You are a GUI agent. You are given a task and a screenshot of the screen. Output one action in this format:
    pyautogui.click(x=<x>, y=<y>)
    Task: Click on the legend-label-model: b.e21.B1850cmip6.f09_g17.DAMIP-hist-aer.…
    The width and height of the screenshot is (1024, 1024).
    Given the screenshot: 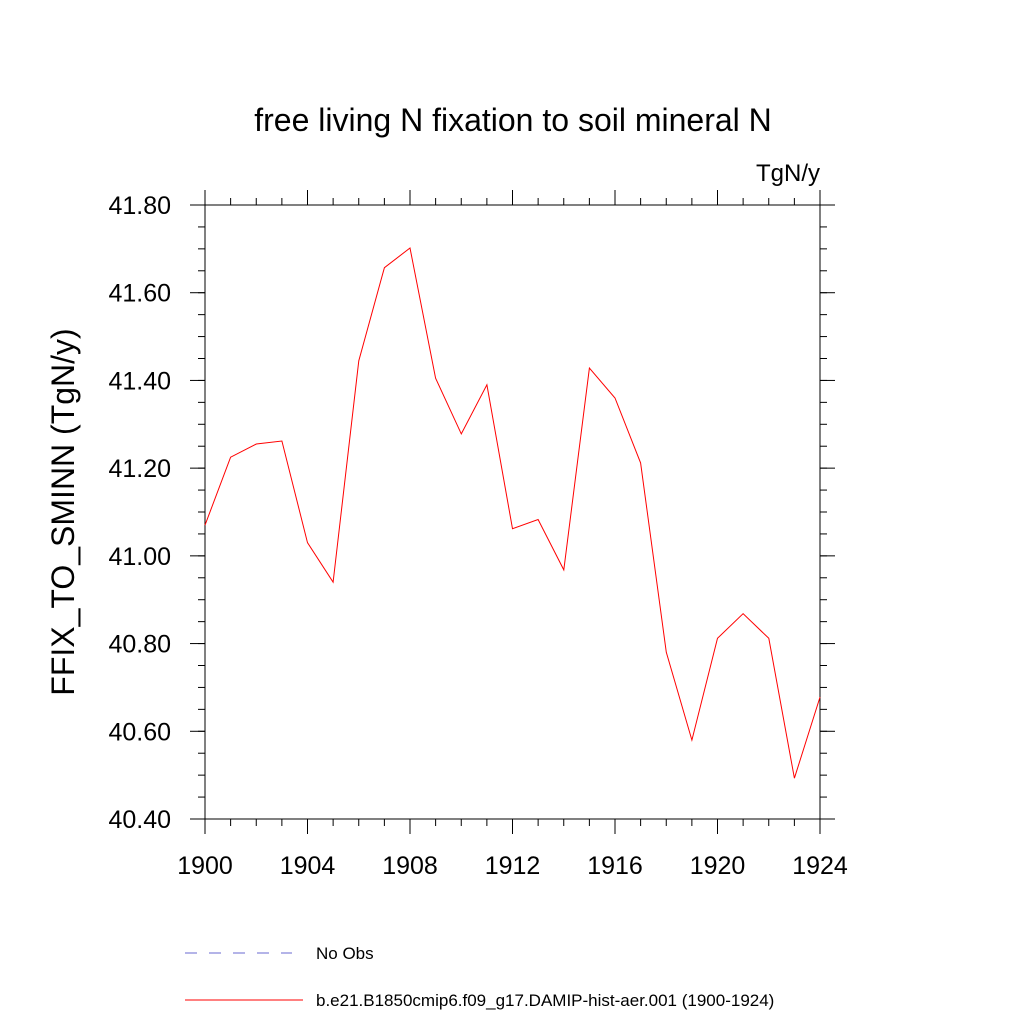 What is the action you would take?
    pyautogui.click(x=545, y=1000)
    